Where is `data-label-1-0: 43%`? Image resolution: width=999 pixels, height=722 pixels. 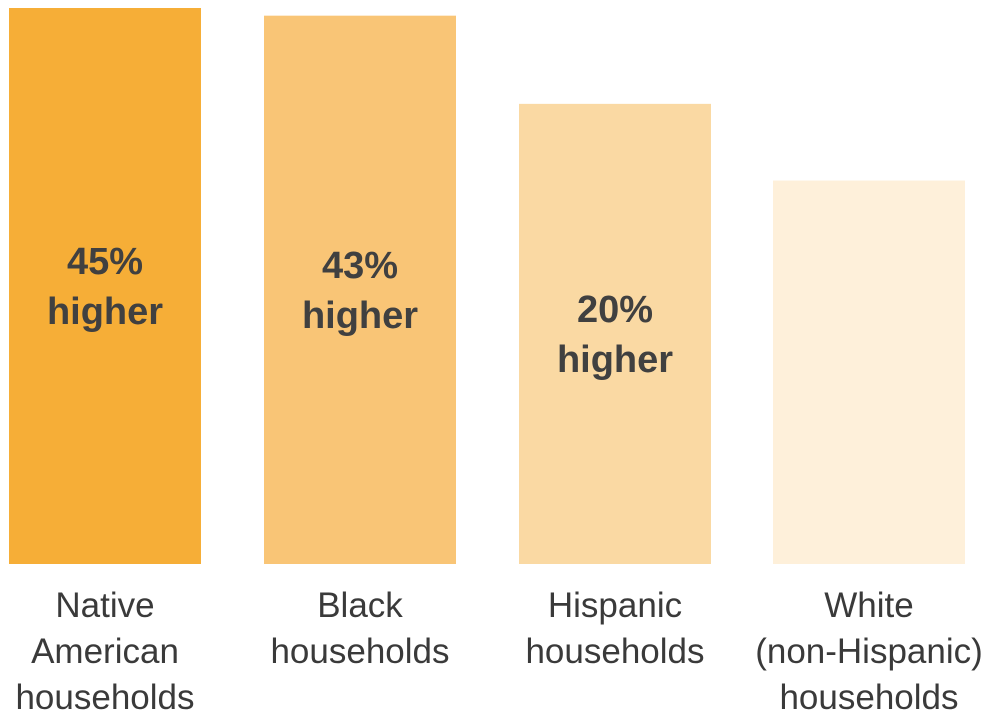
data-label-1-0: 43% is located at coordinates (360, 266).